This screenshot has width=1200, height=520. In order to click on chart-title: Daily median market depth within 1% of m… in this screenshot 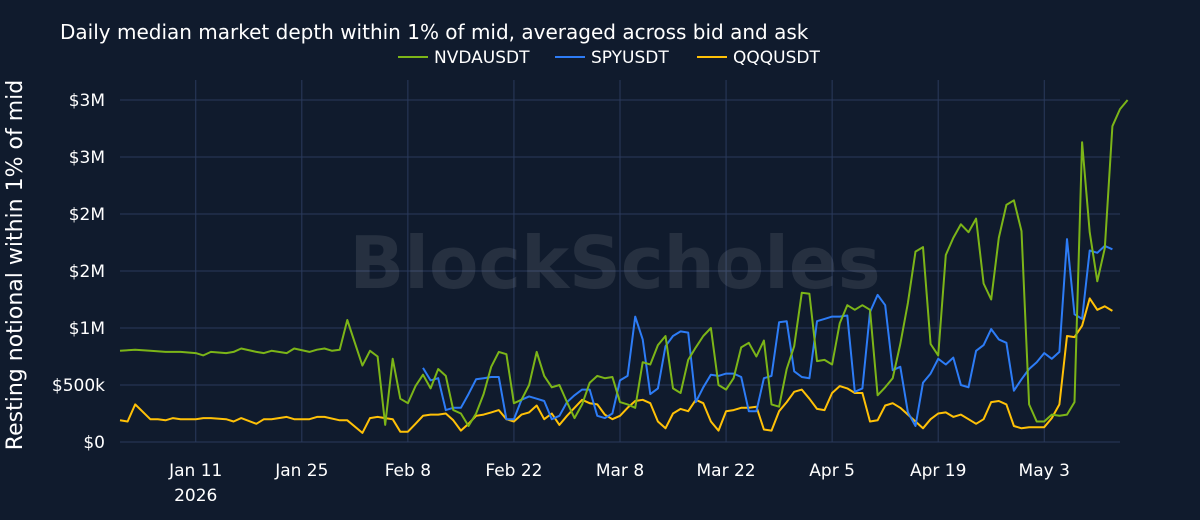, I will do `click(434, 32)`.